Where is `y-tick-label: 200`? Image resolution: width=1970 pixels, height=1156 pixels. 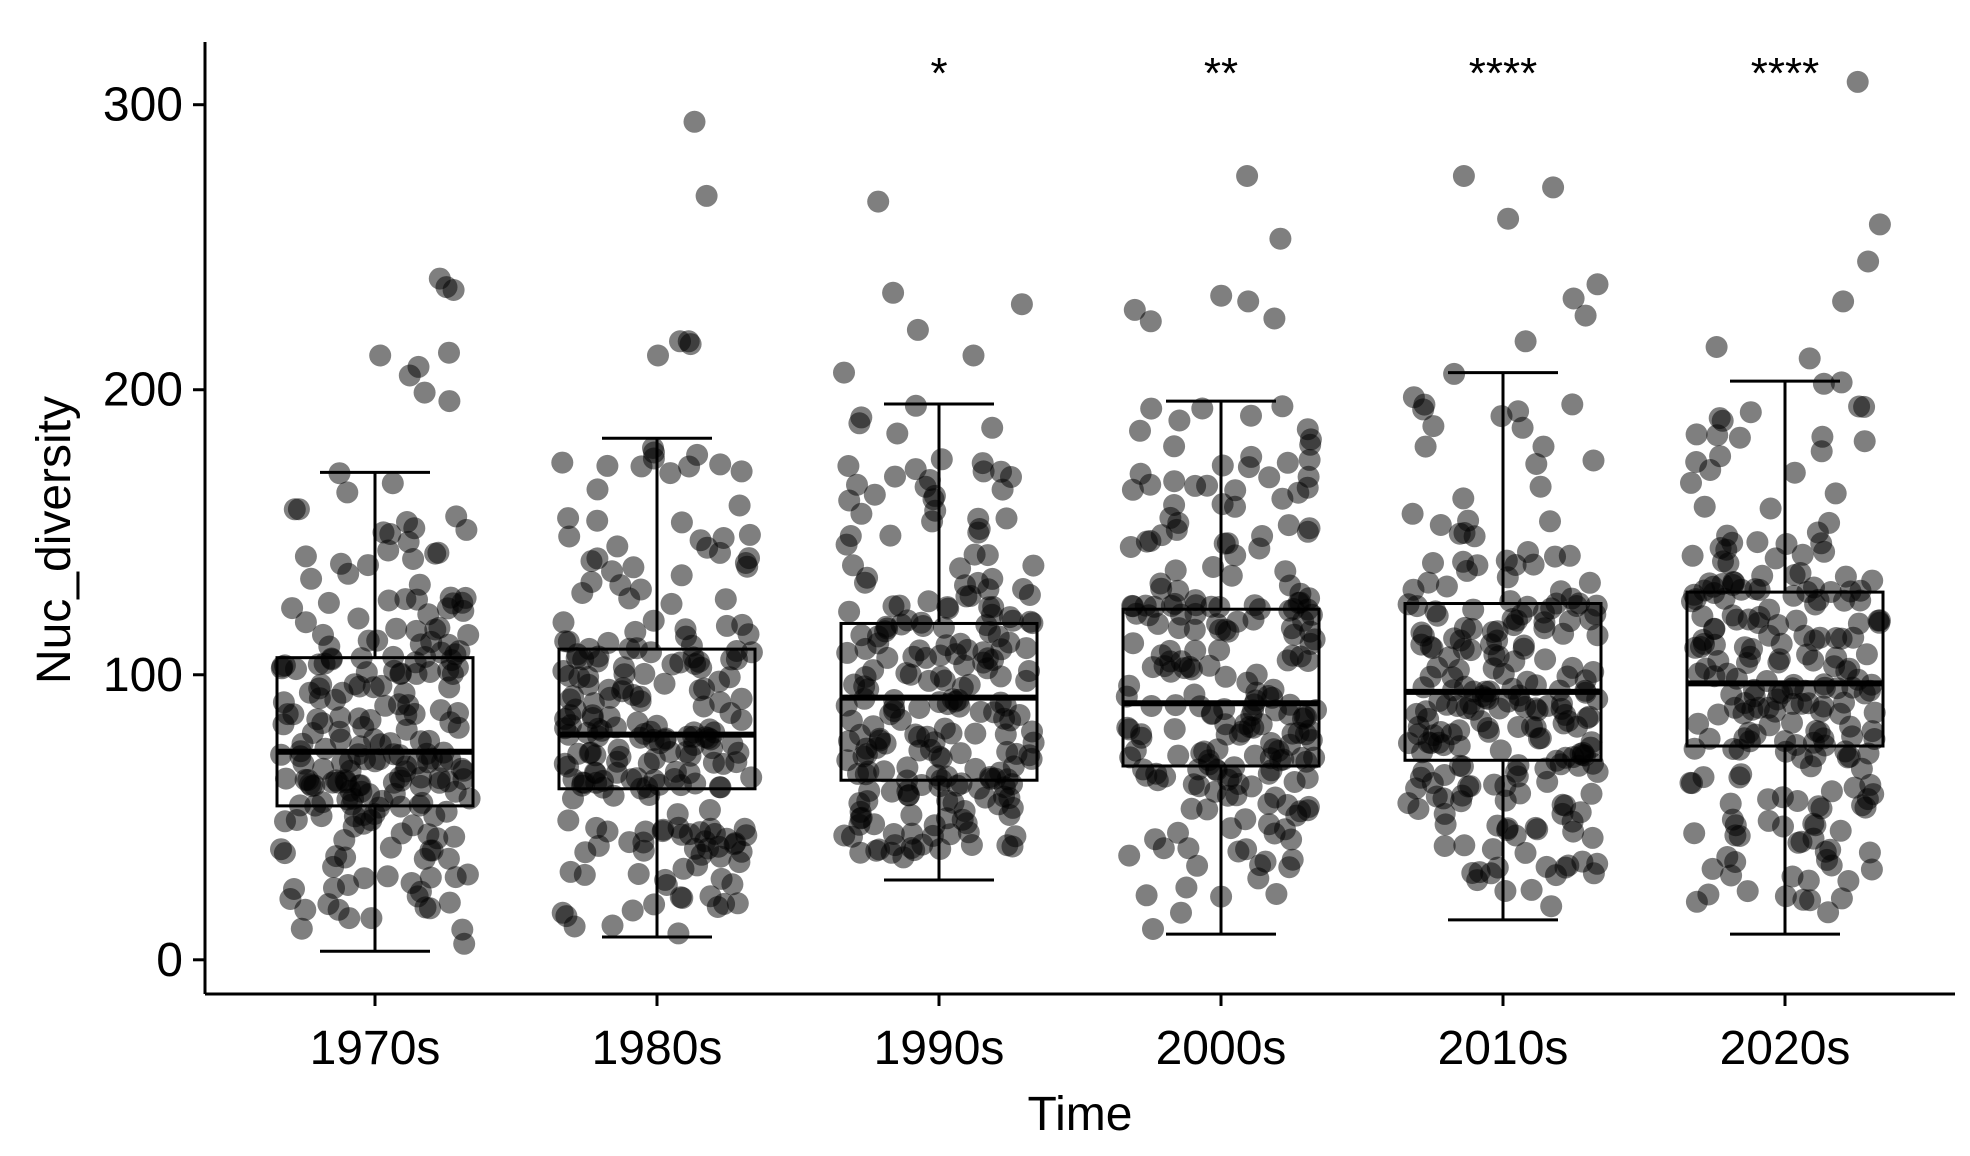
y-tick-label: 200 is located at coordinates (143, 390).